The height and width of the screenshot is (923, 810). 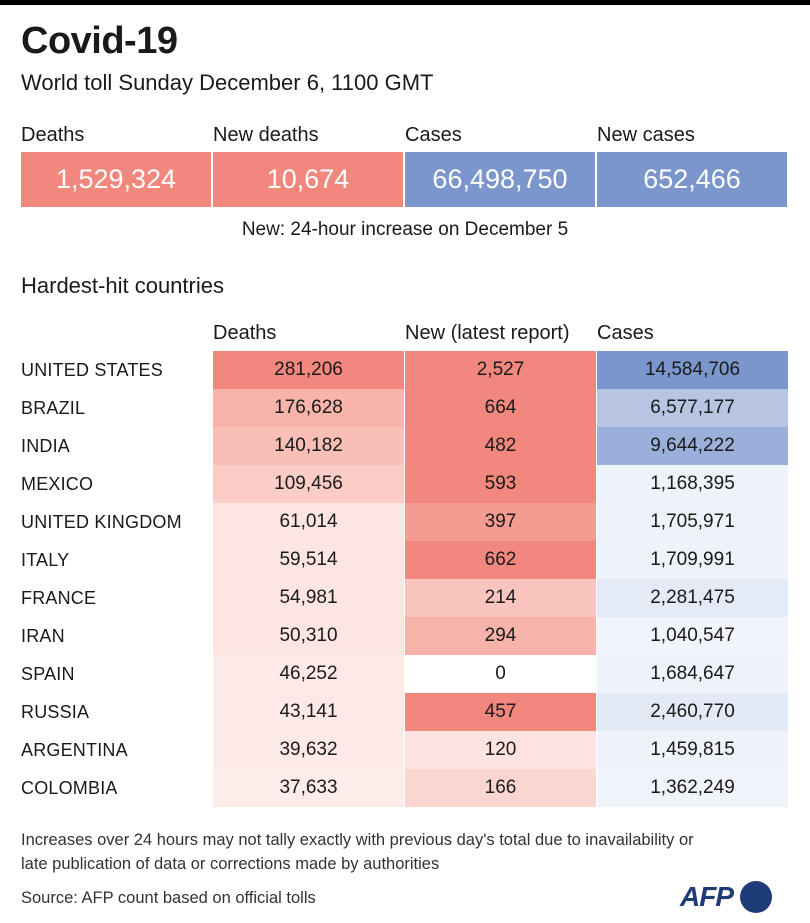 What do you see at coordinates (500, 788) in the screenshot?
I see `new-cell: 166` at bounding box center [500, 788].